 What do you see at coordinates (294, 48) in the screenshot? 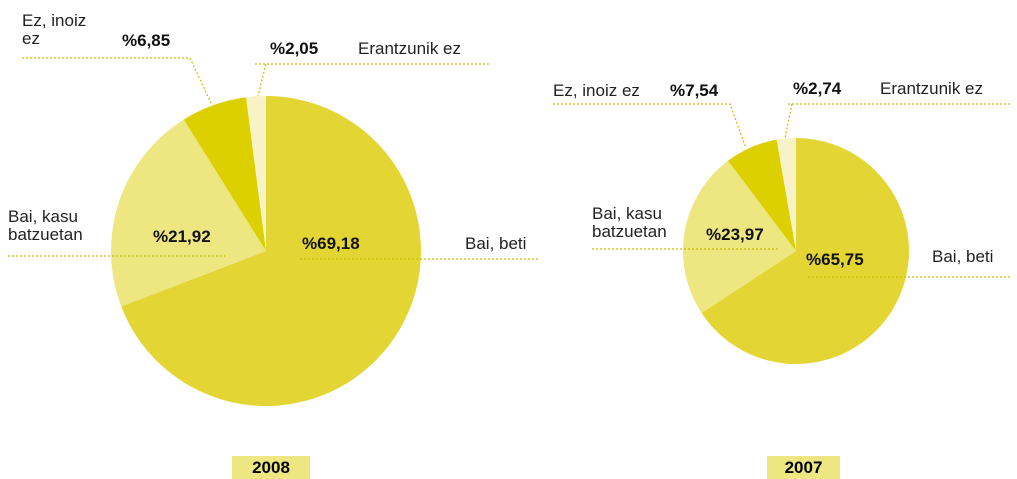
I see `value-label: %2,05` at bounding box center [294, 48].